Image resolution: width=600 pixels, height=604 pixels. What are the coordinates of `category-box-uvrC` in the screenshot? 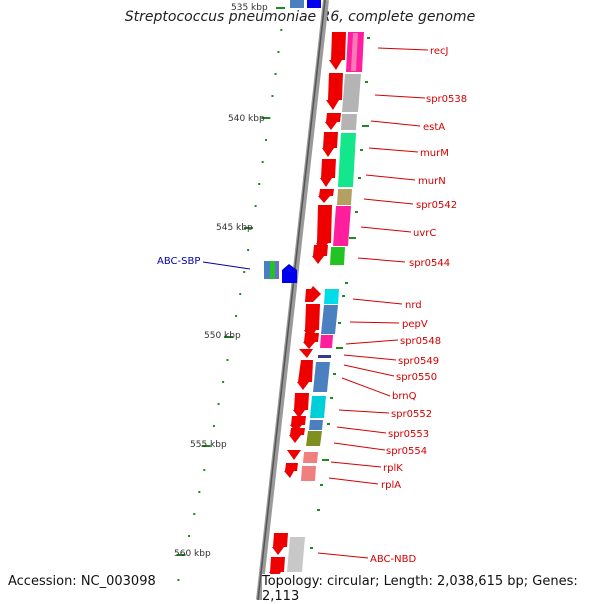 It's located at (342, 226).